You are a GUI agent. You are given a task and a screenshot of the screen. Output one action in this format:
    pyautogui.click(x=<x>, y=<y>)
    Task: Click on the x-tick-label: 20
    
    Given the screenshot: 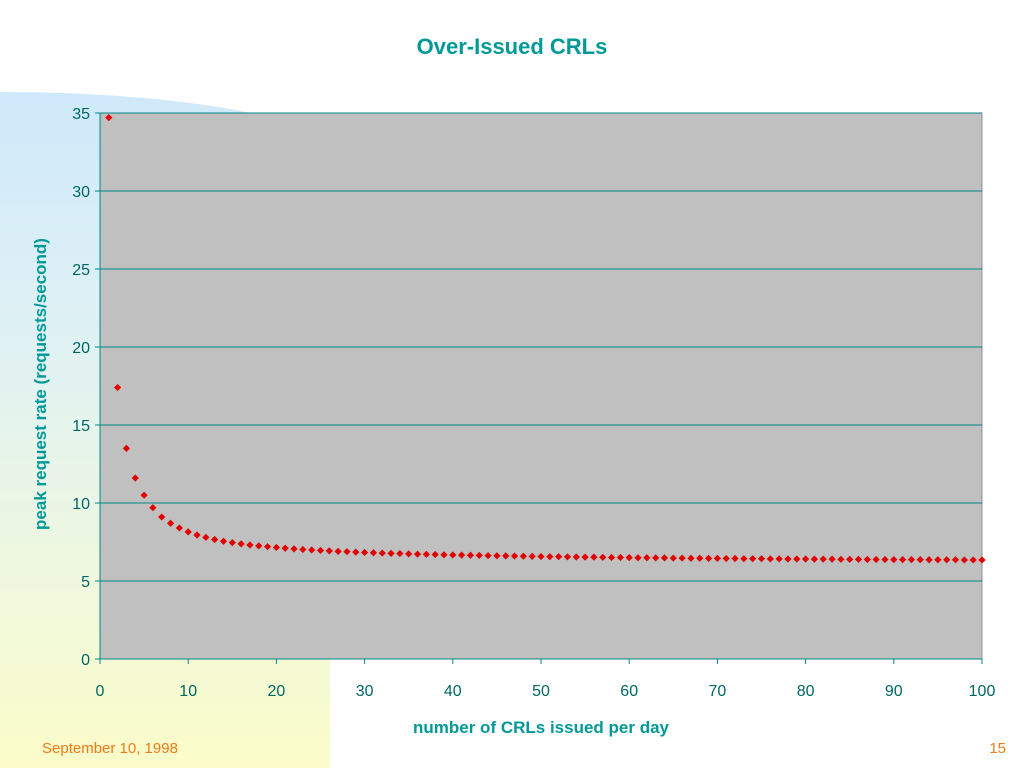 What is the action you would take?
    pyautogui.click(x=277, y=691)
    